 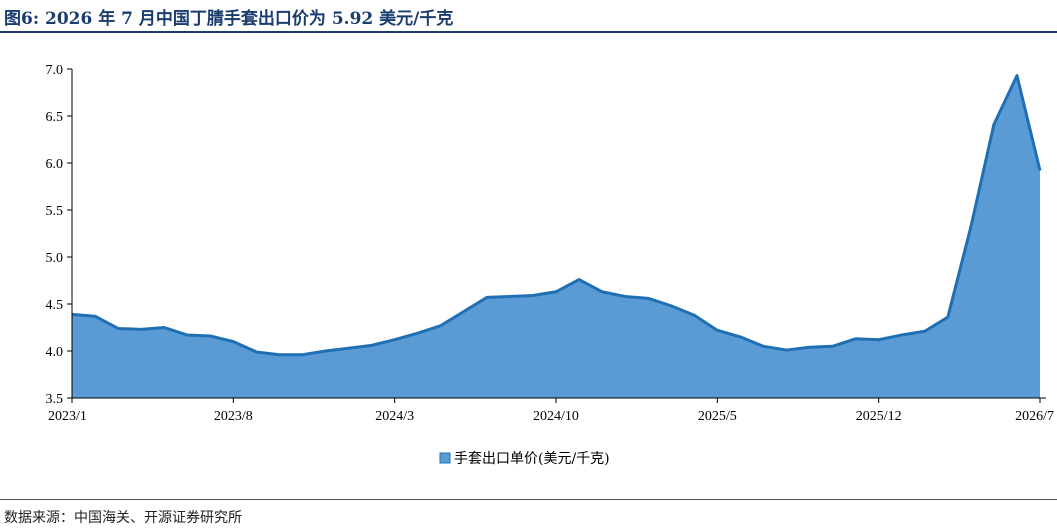 I want to click on figure-title: 图6: 2026 年 7 月中国丁腈手套出口价为 5.92 美元/千克, so click(x=229, y=19).